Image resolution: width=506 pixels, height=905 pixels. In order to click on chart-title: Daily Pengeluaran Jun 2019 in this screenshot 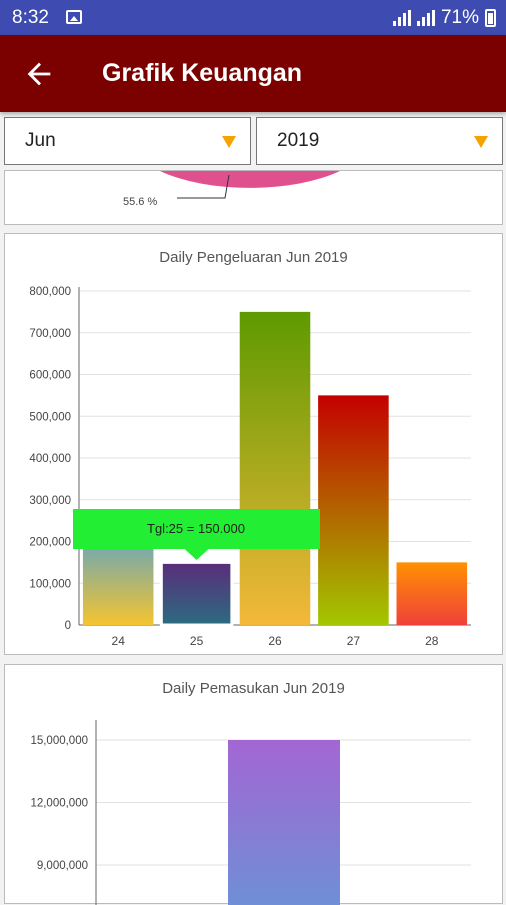, I will do `click(253, 257)`.